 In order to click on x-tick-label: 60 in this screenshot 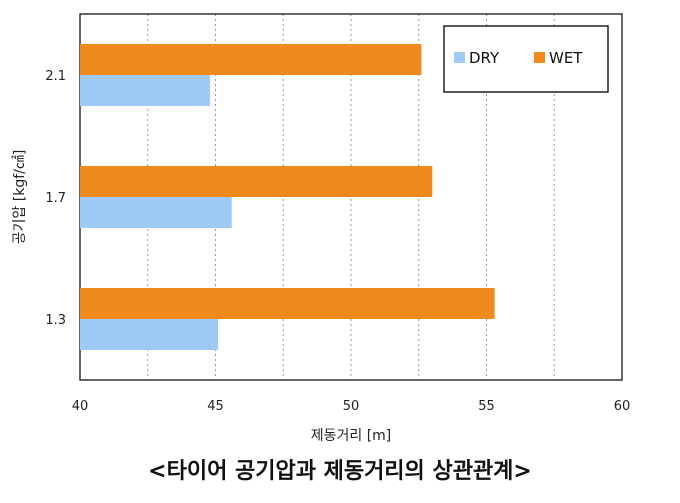, I will do `click(622, 406)`.